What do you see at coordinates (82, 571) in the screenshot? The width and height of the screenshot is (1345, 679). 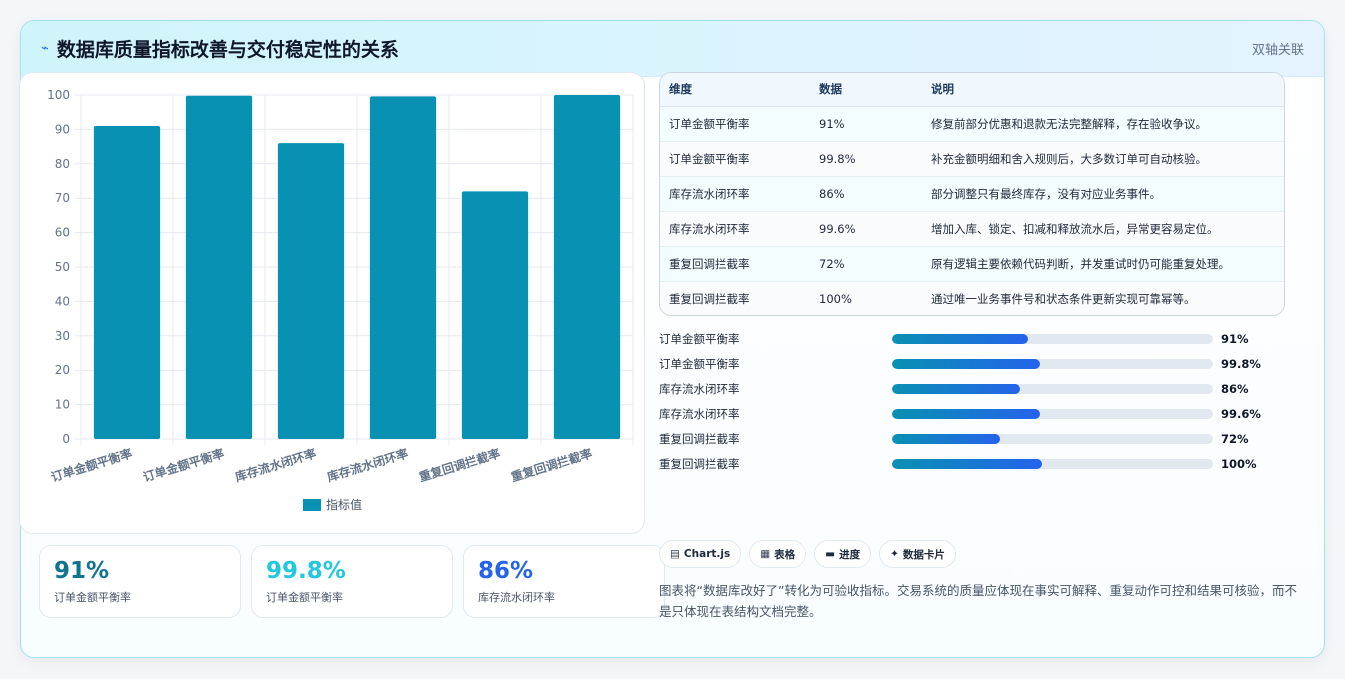 I see `stat-value: 91%` at bounding box center [82, 571].